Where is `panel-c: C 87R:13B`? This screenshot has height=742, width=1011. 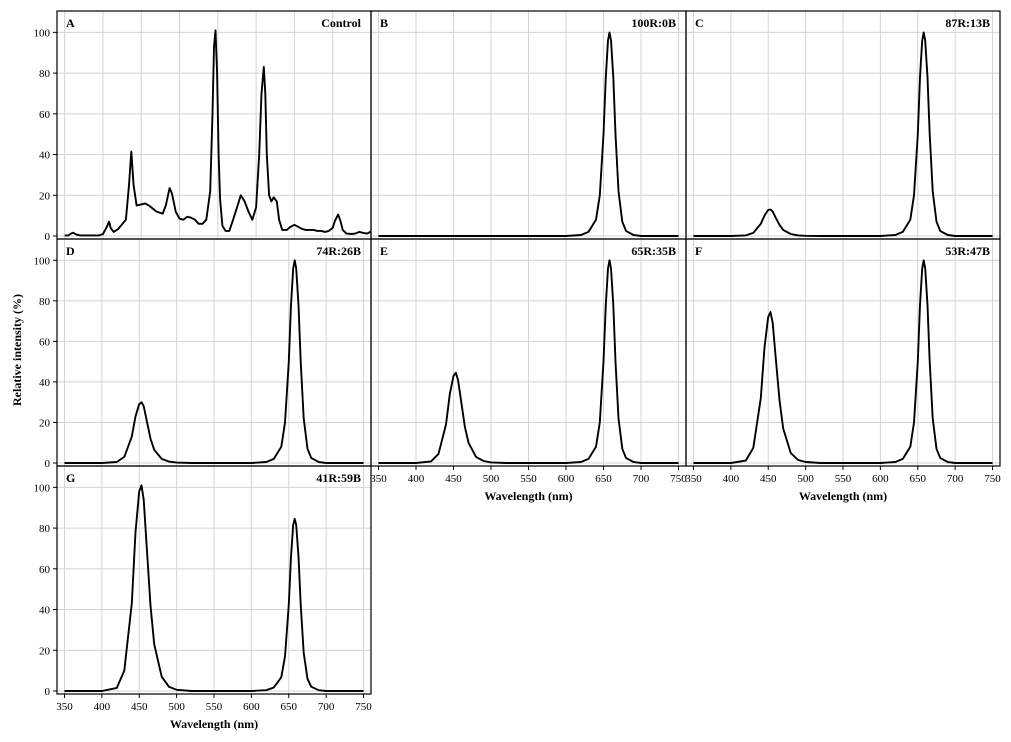
panel-c: C 87R:13B is located at coordinates (843, 125).